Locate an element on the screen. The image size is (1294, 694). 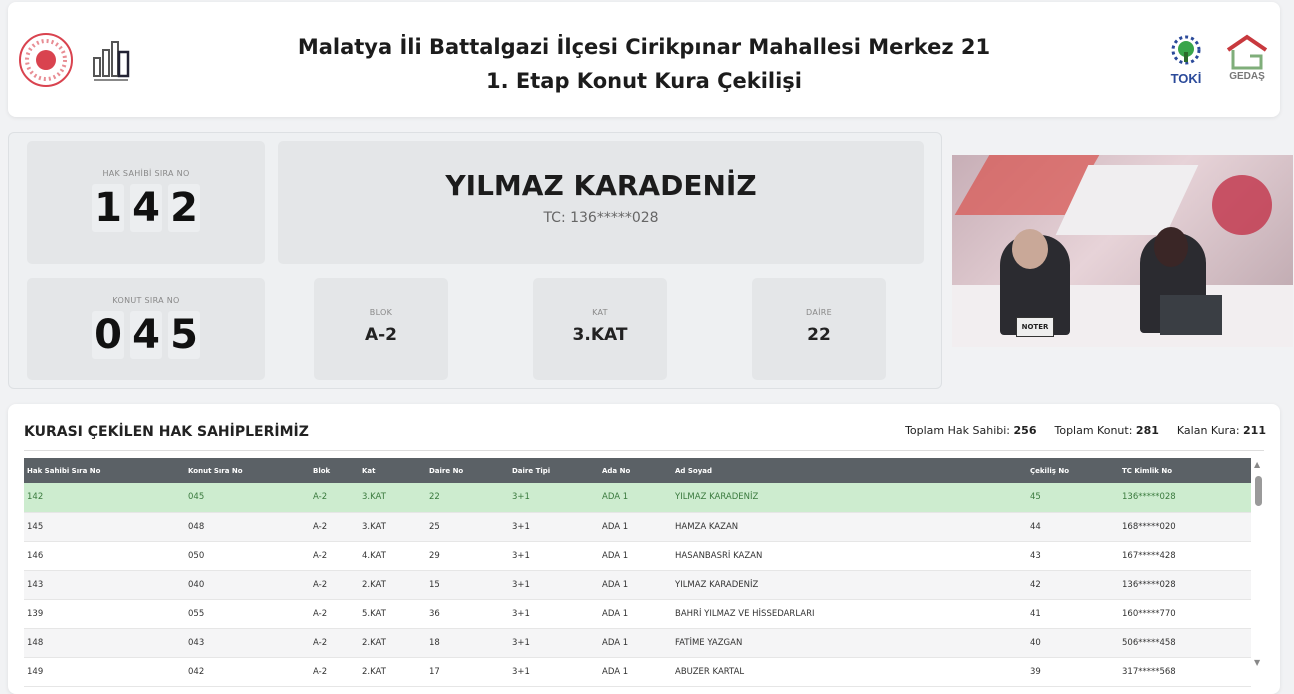
column-header: Ad Soyad is located at coordinates (849, 470).